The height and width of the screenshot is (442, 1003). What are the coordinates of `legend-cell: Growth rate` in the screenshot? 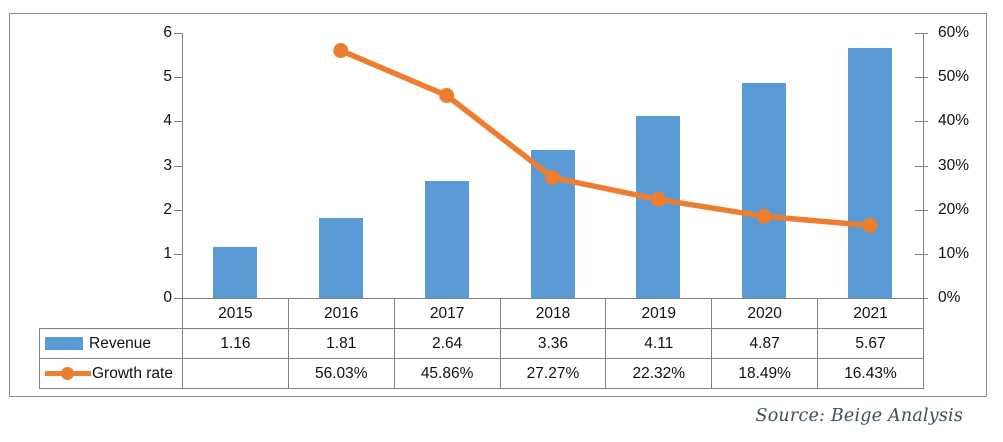 It's located at (111, 373).